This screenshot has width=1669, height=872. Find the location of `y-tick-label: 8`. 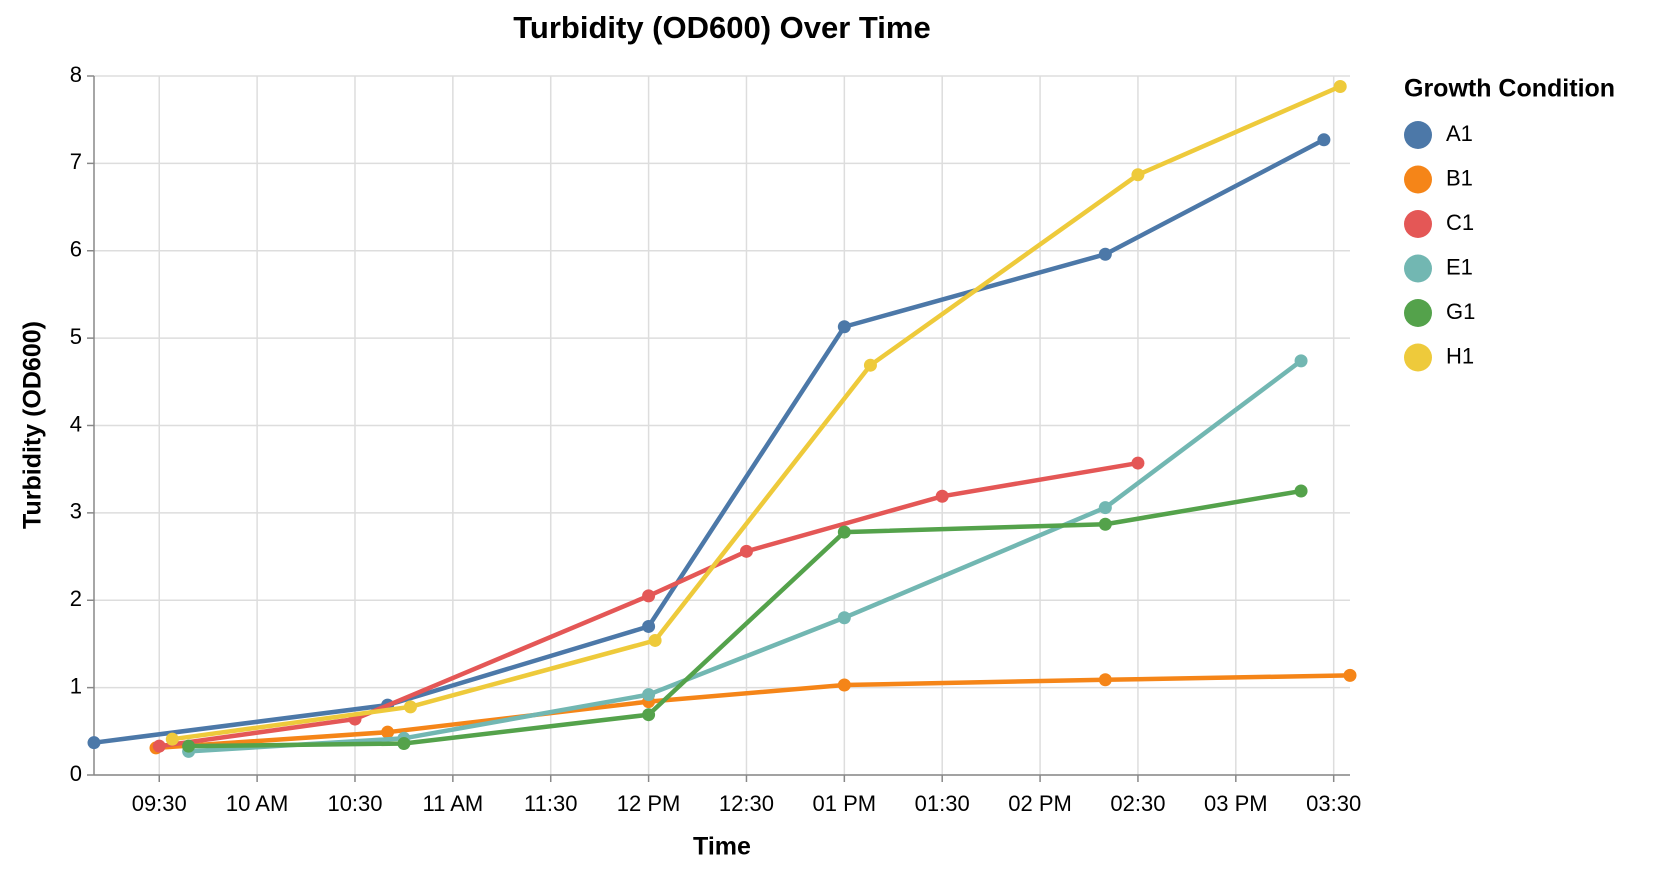

y-tick-label: 8 is located at coordinates (76, 74).